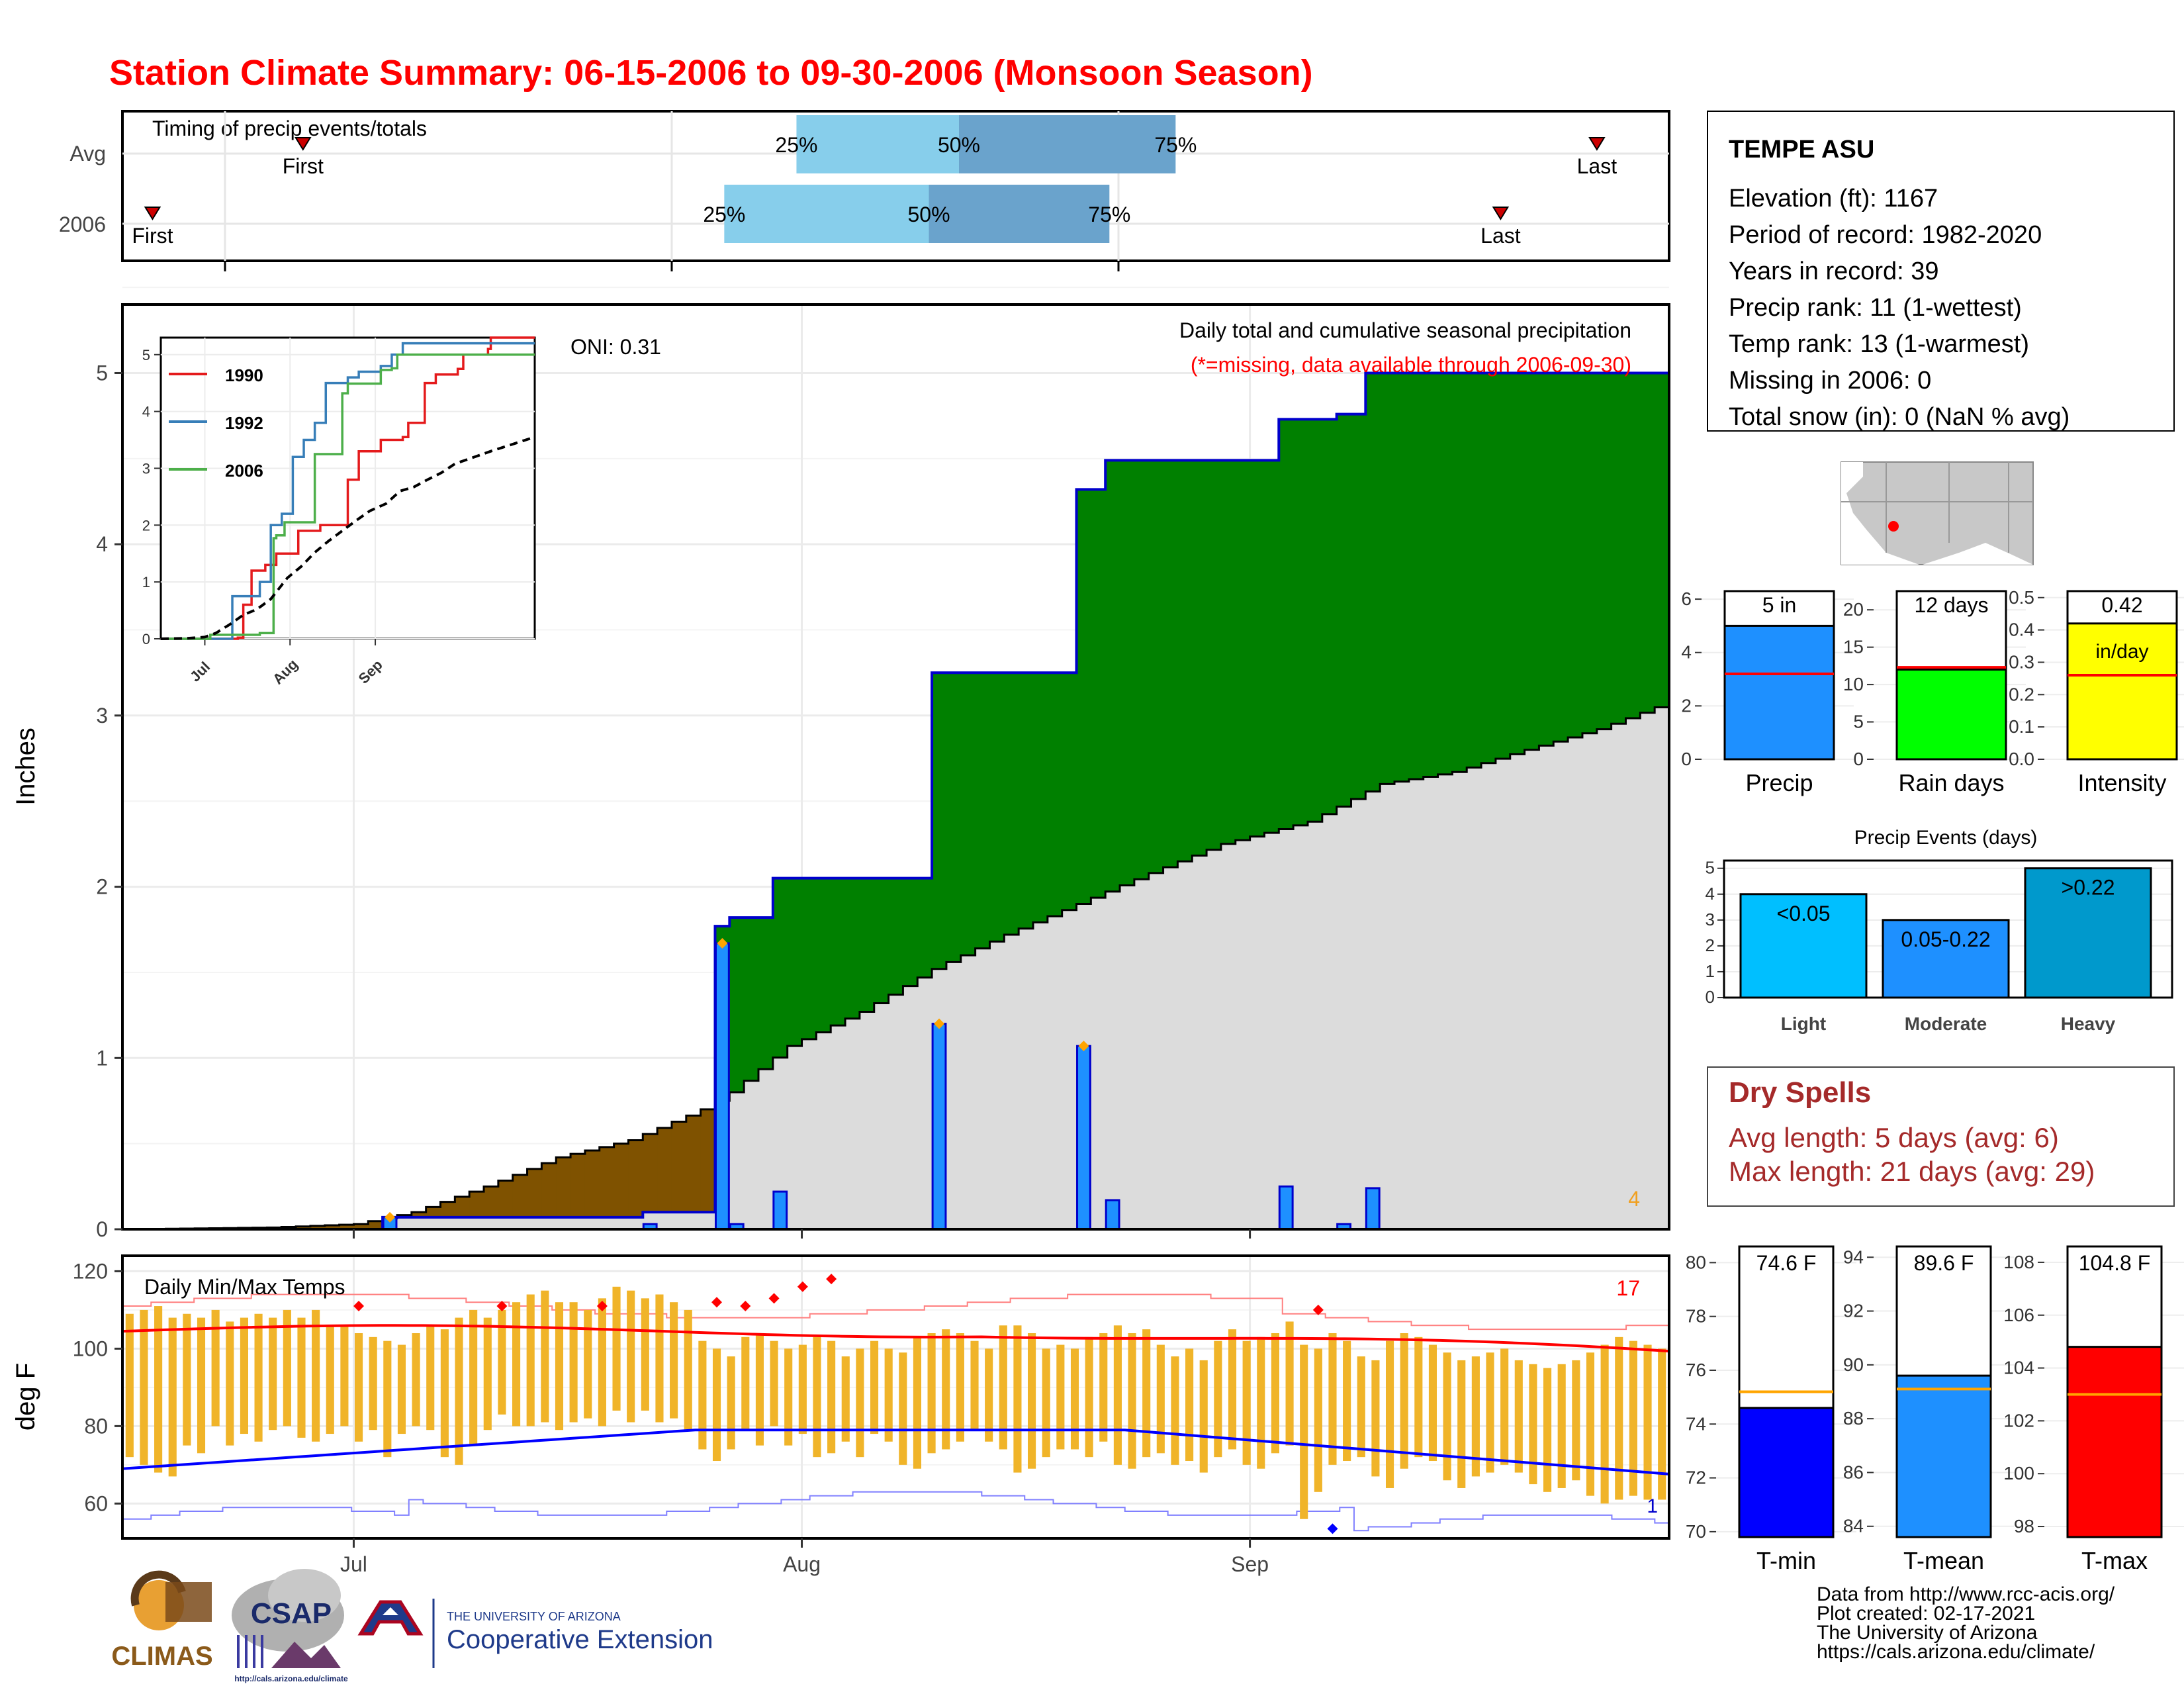 The image size is (2184, 1688). Describe the element at coordinates (90, 1348) in the screenshot. I see `temp-y-tick-label: 100` at that location.